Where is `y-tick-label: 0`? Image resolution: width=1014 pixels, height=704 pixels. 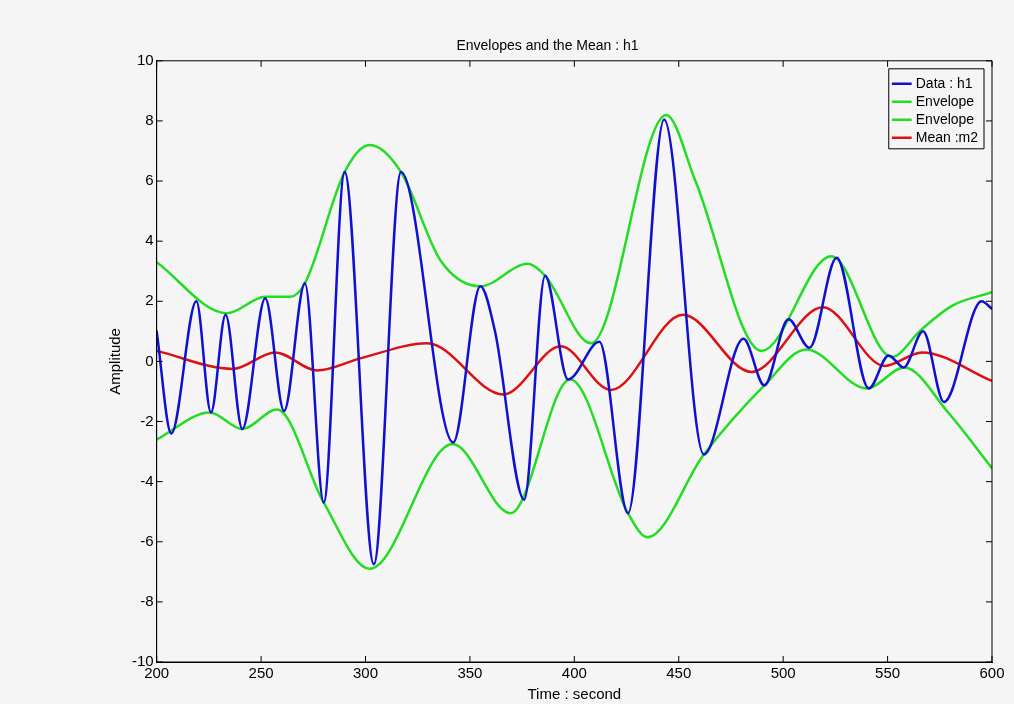
y-tick-label: 0 is located at coordinates (149, 360).